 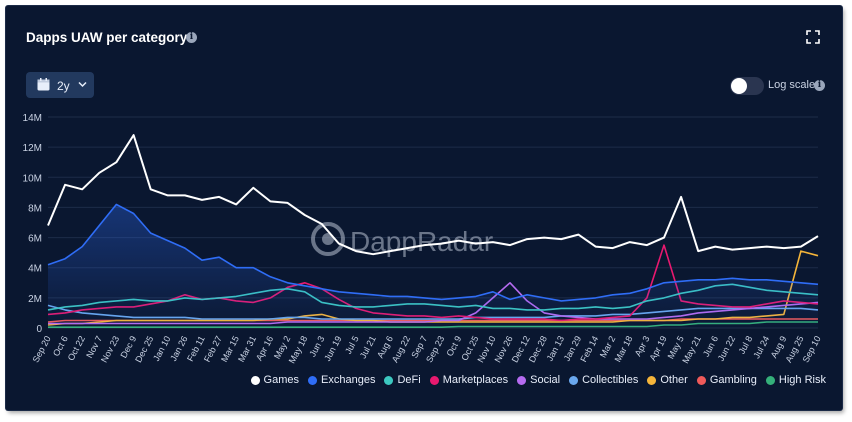 I want to click on y-tick-label: 2M, so click(x=35, y=299).